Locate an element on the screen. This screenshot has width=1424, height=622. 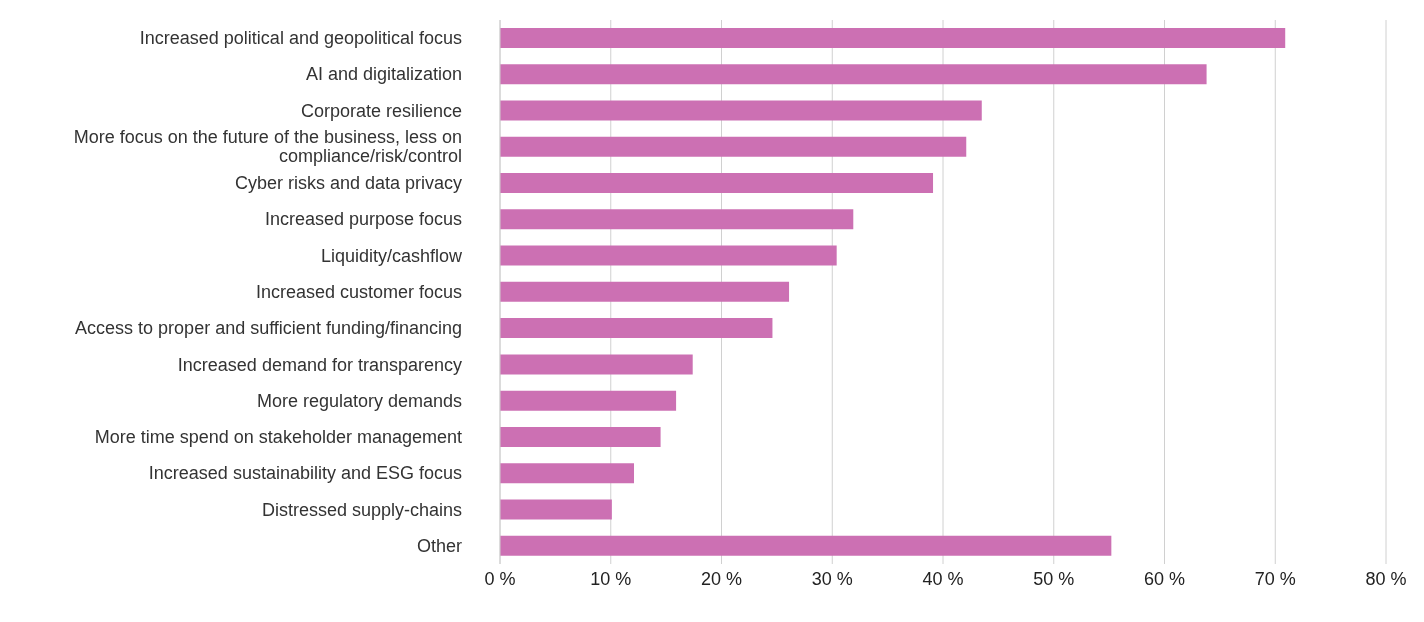
y-tick-label: Cyber risks and data privacy is located at coordinates (348, 183).